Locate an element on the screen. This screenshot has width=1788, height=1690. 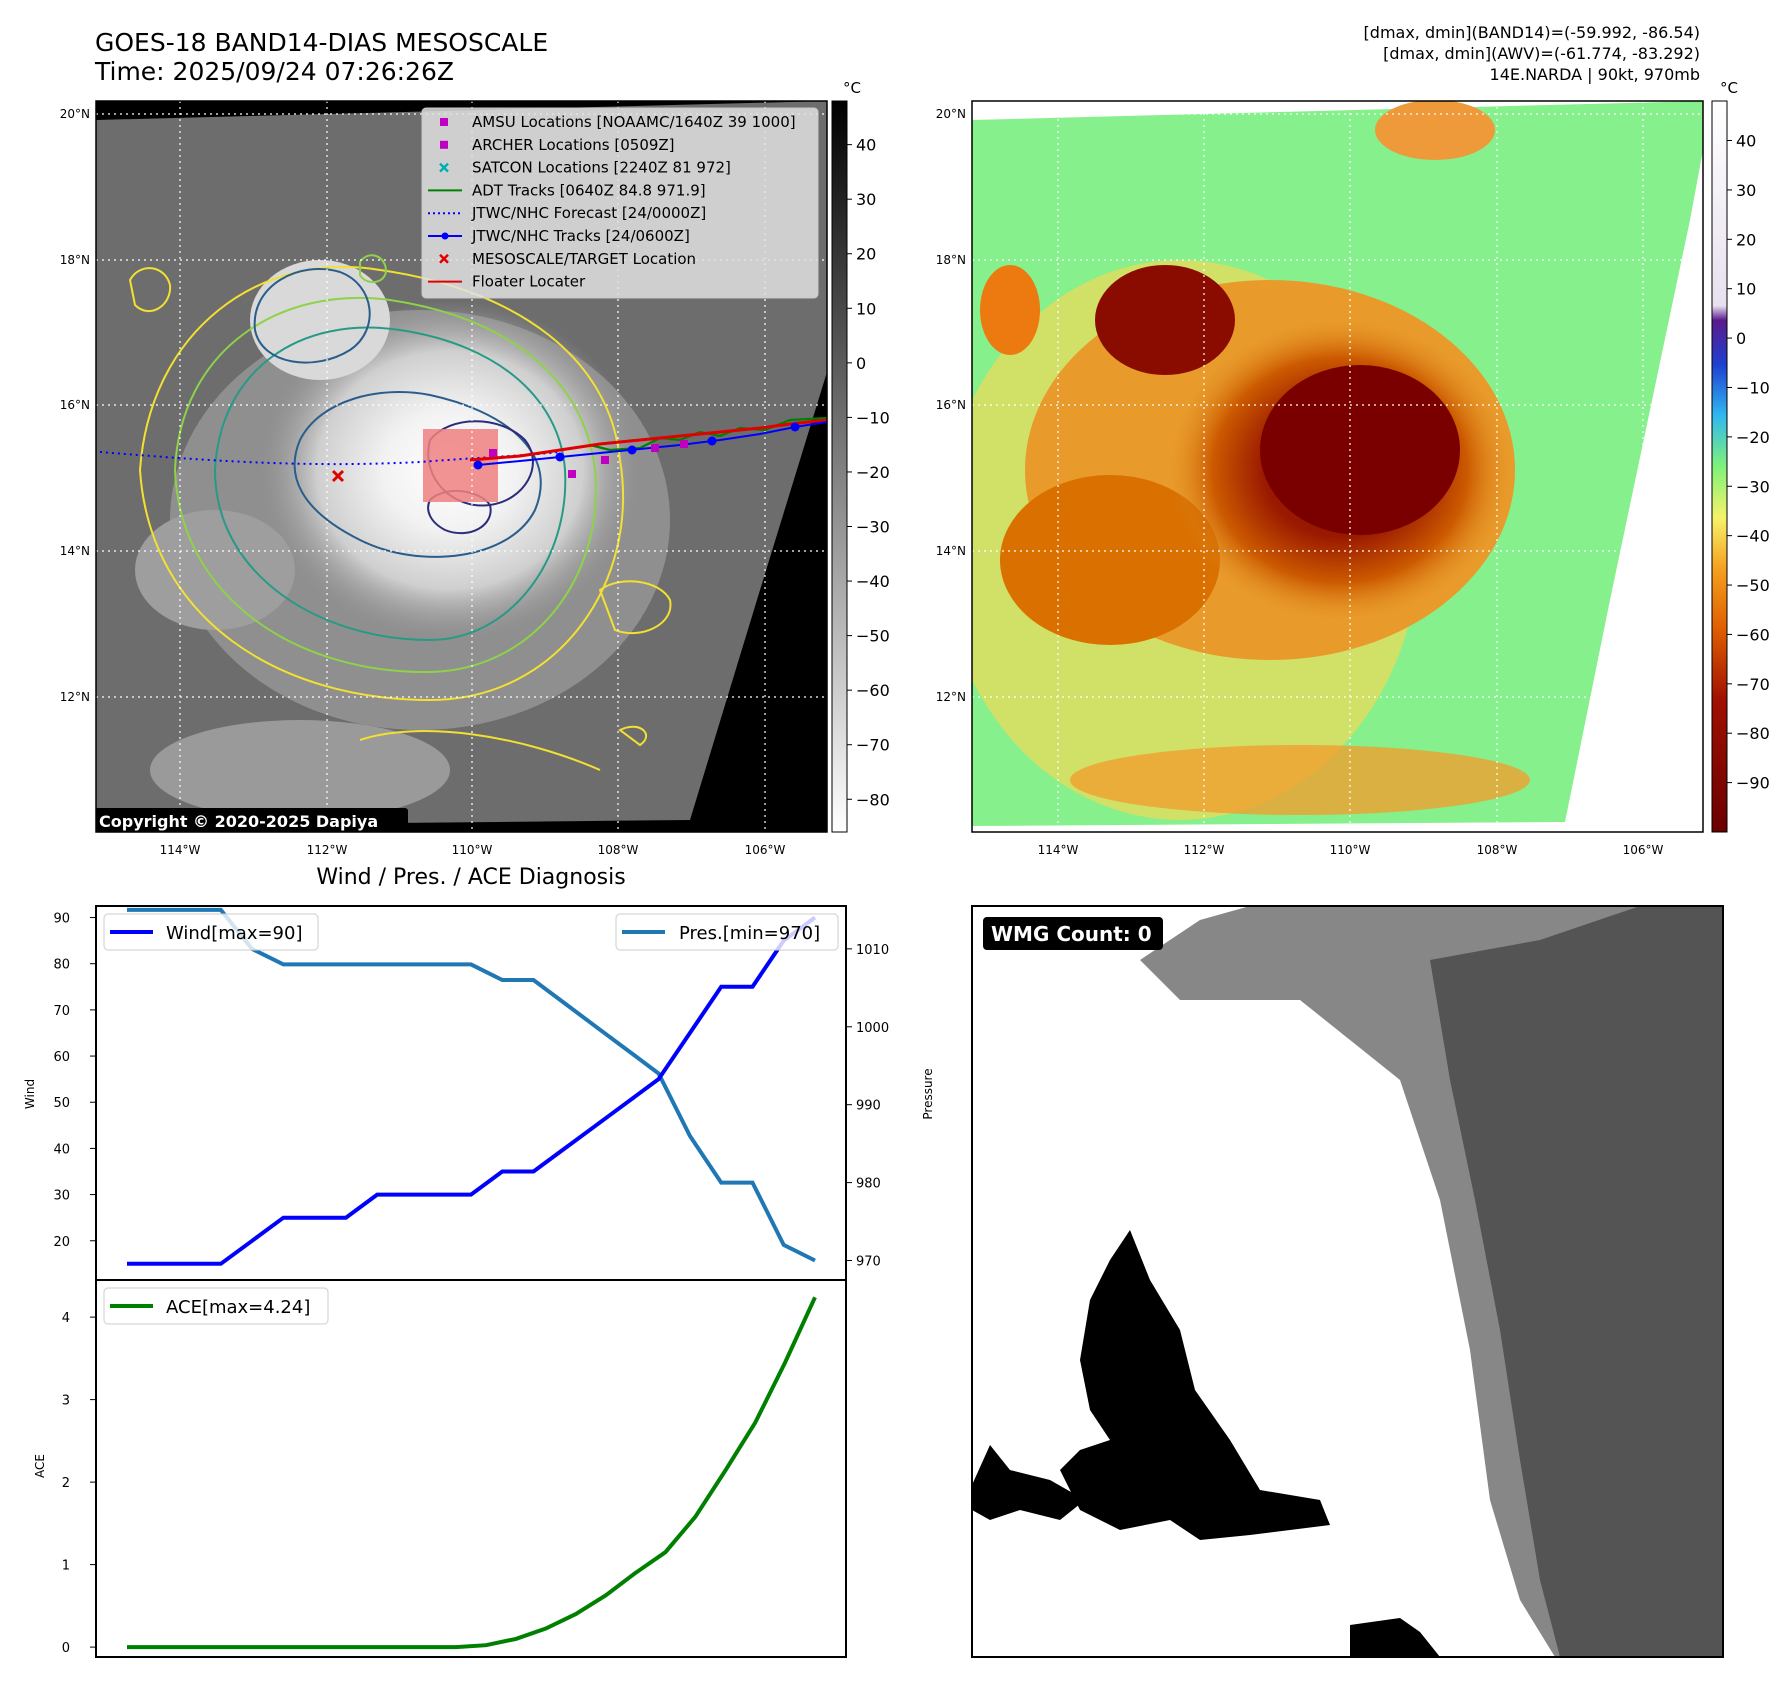
wind-legend: Wind[max=90] is located at coordinates (211, 932).